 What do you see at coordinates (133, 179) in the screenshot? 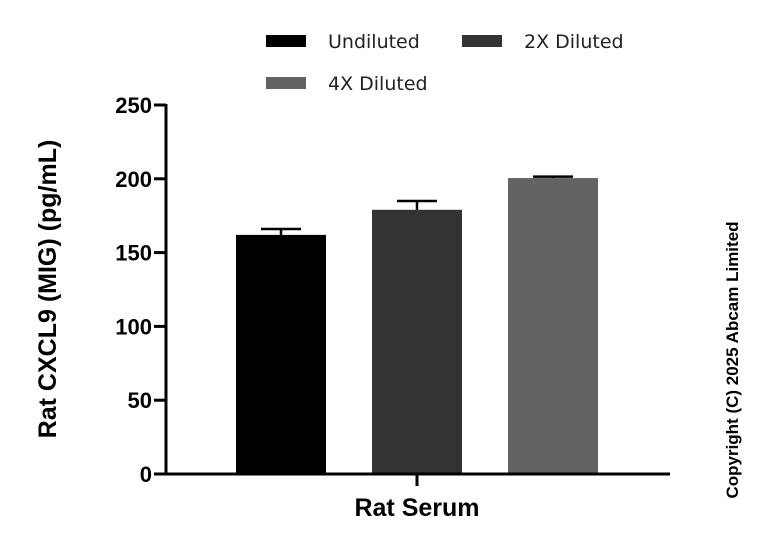
I see `y-tick-label: 200` at bounding box center [133, 179].